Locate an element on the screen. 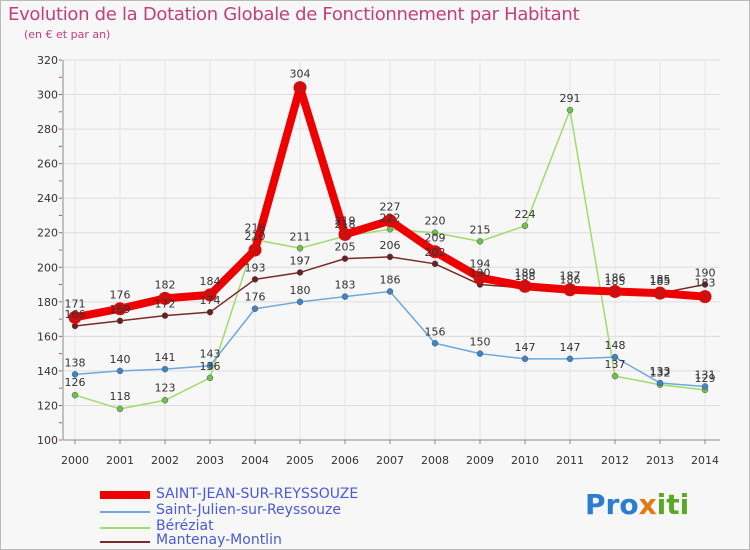 The image size is (750, 550). data-label: 176 is located at coordinates (255, 297).